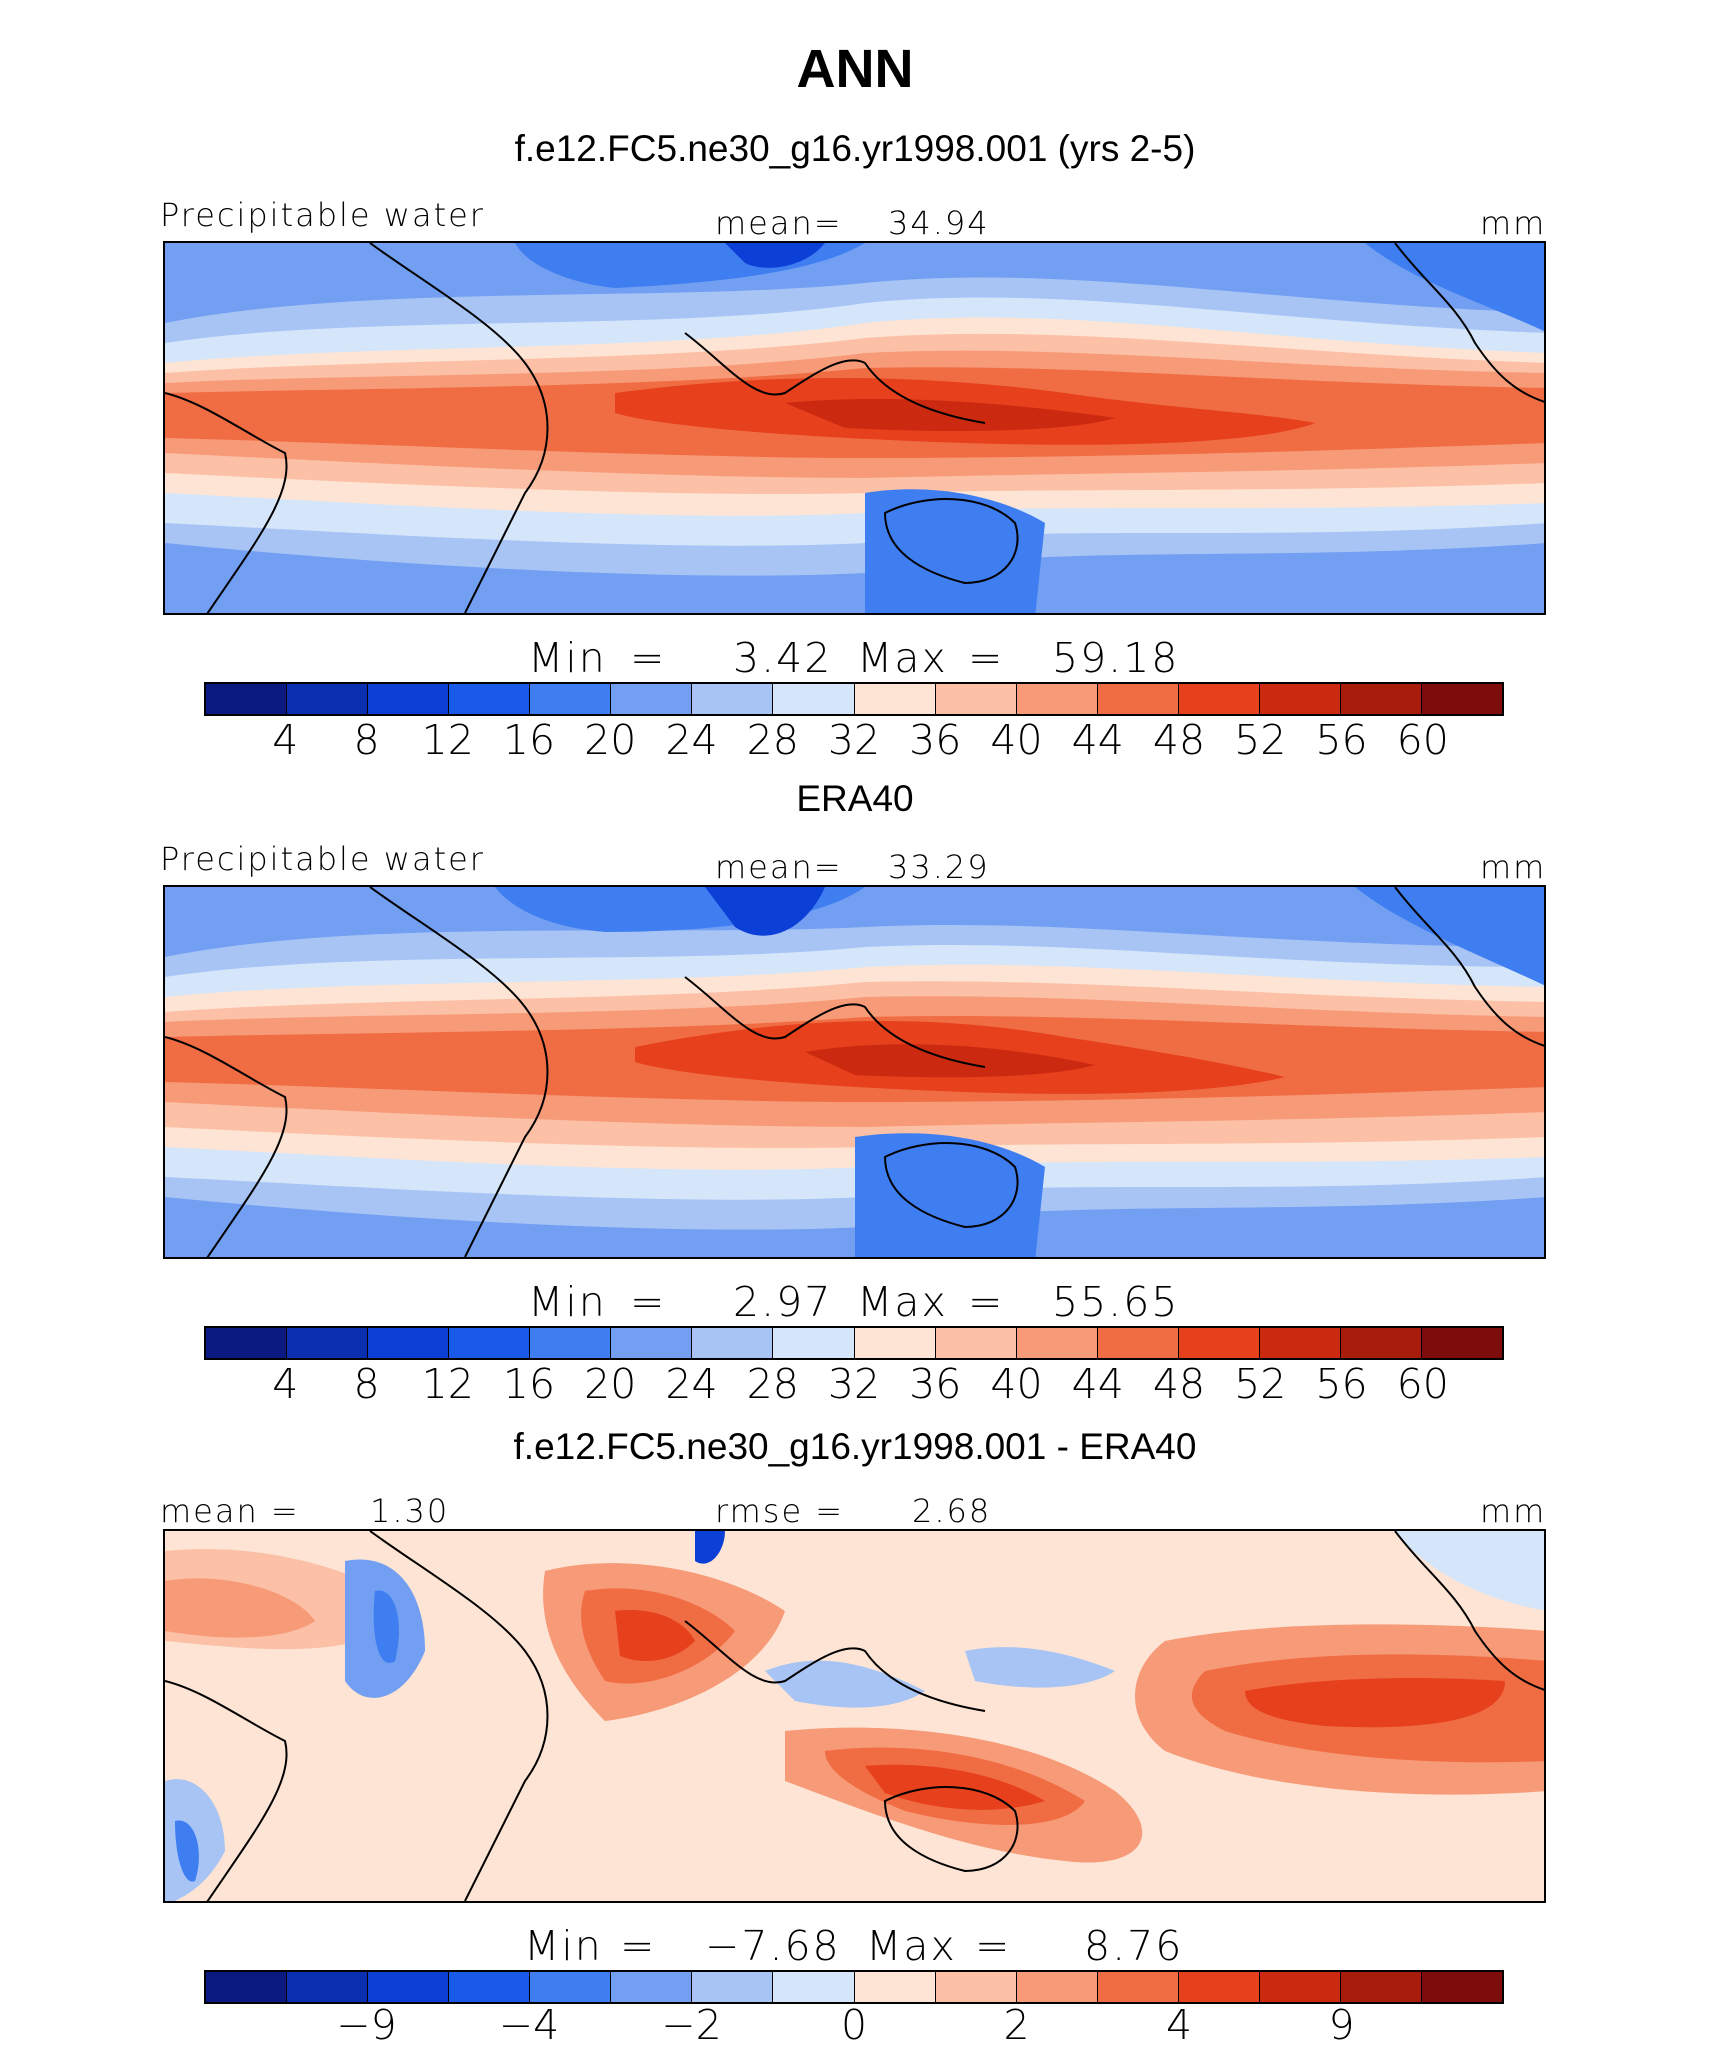 The image size is (1710, 2051). Describe the element at coordinates (1513, 867) in the screenshot. I see `panel-2-units: mm` at that location.